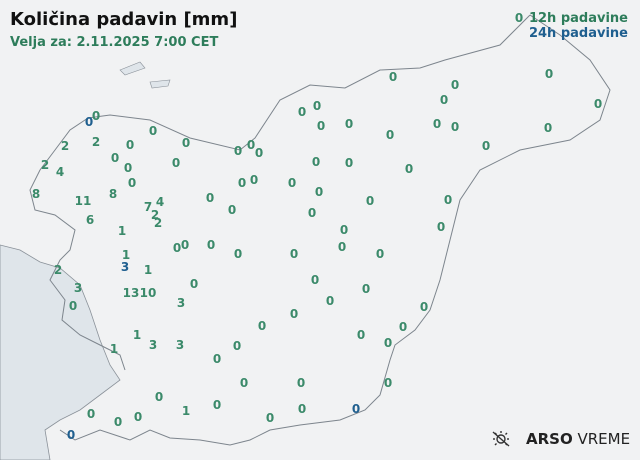  I want to click on legend: 12h padavine 24h padavine, so click(578, 26).